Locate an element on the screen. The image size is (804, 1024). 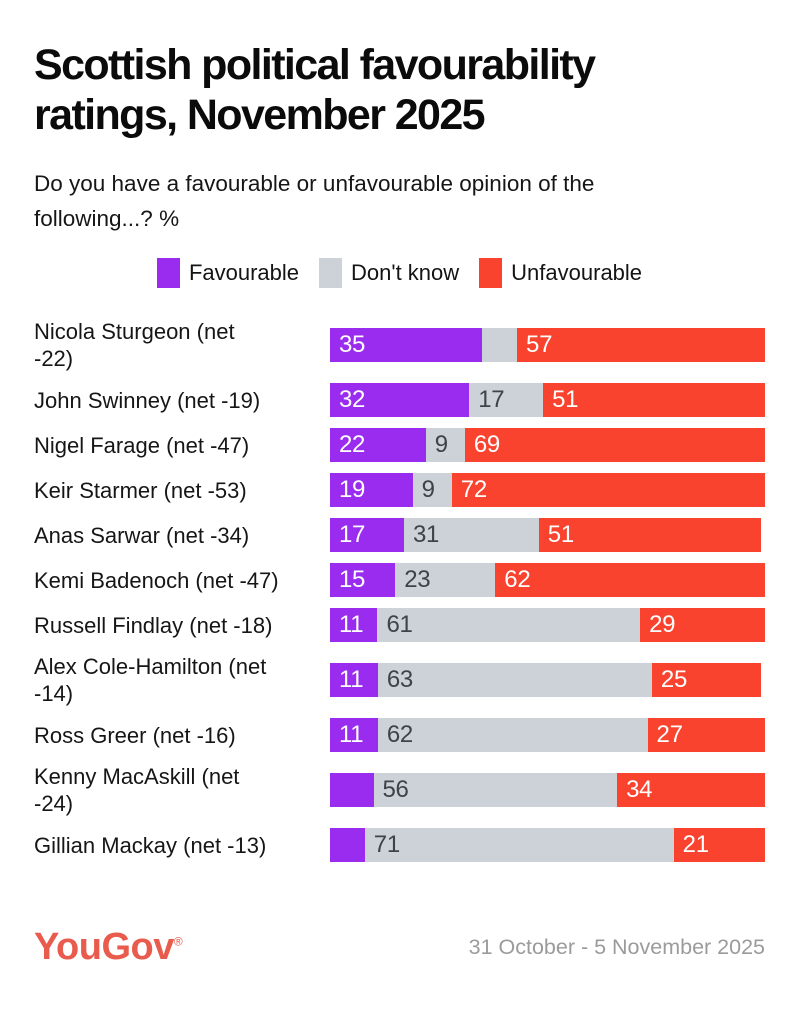
category-label-line: -22) is located at coordinates (54, 358).